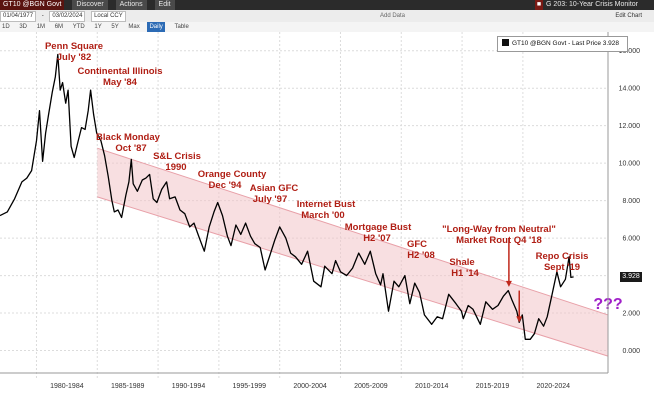  I want to click on annotation-label: "Long-Way from Neutral", so click(499, 229).